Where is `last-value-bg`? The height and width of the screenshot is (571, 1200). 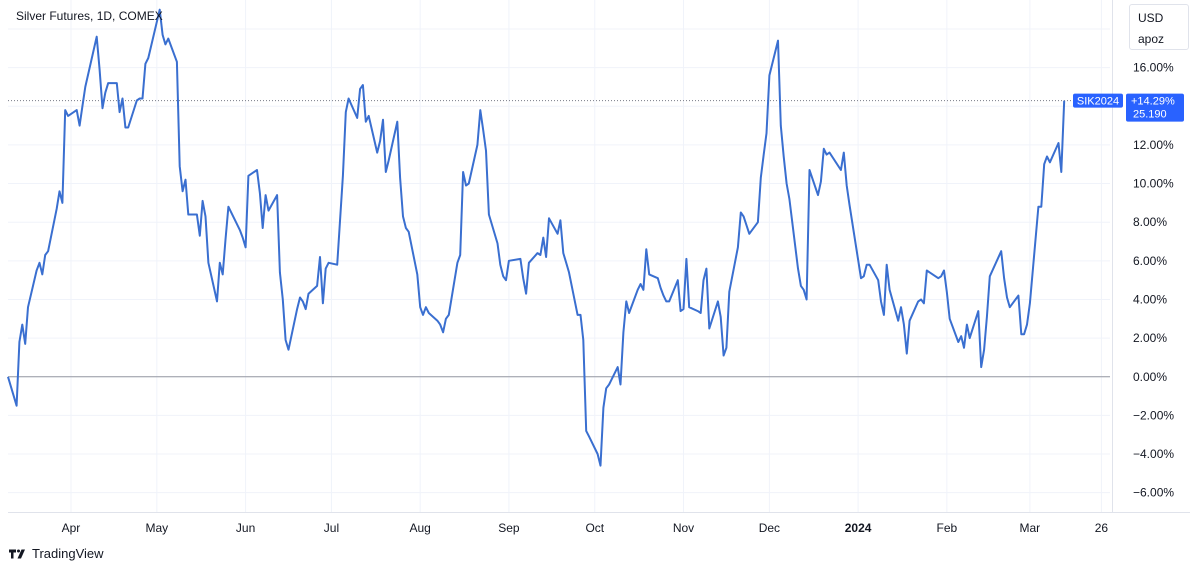 last-value-bg is located at coordinates (1155, 107).